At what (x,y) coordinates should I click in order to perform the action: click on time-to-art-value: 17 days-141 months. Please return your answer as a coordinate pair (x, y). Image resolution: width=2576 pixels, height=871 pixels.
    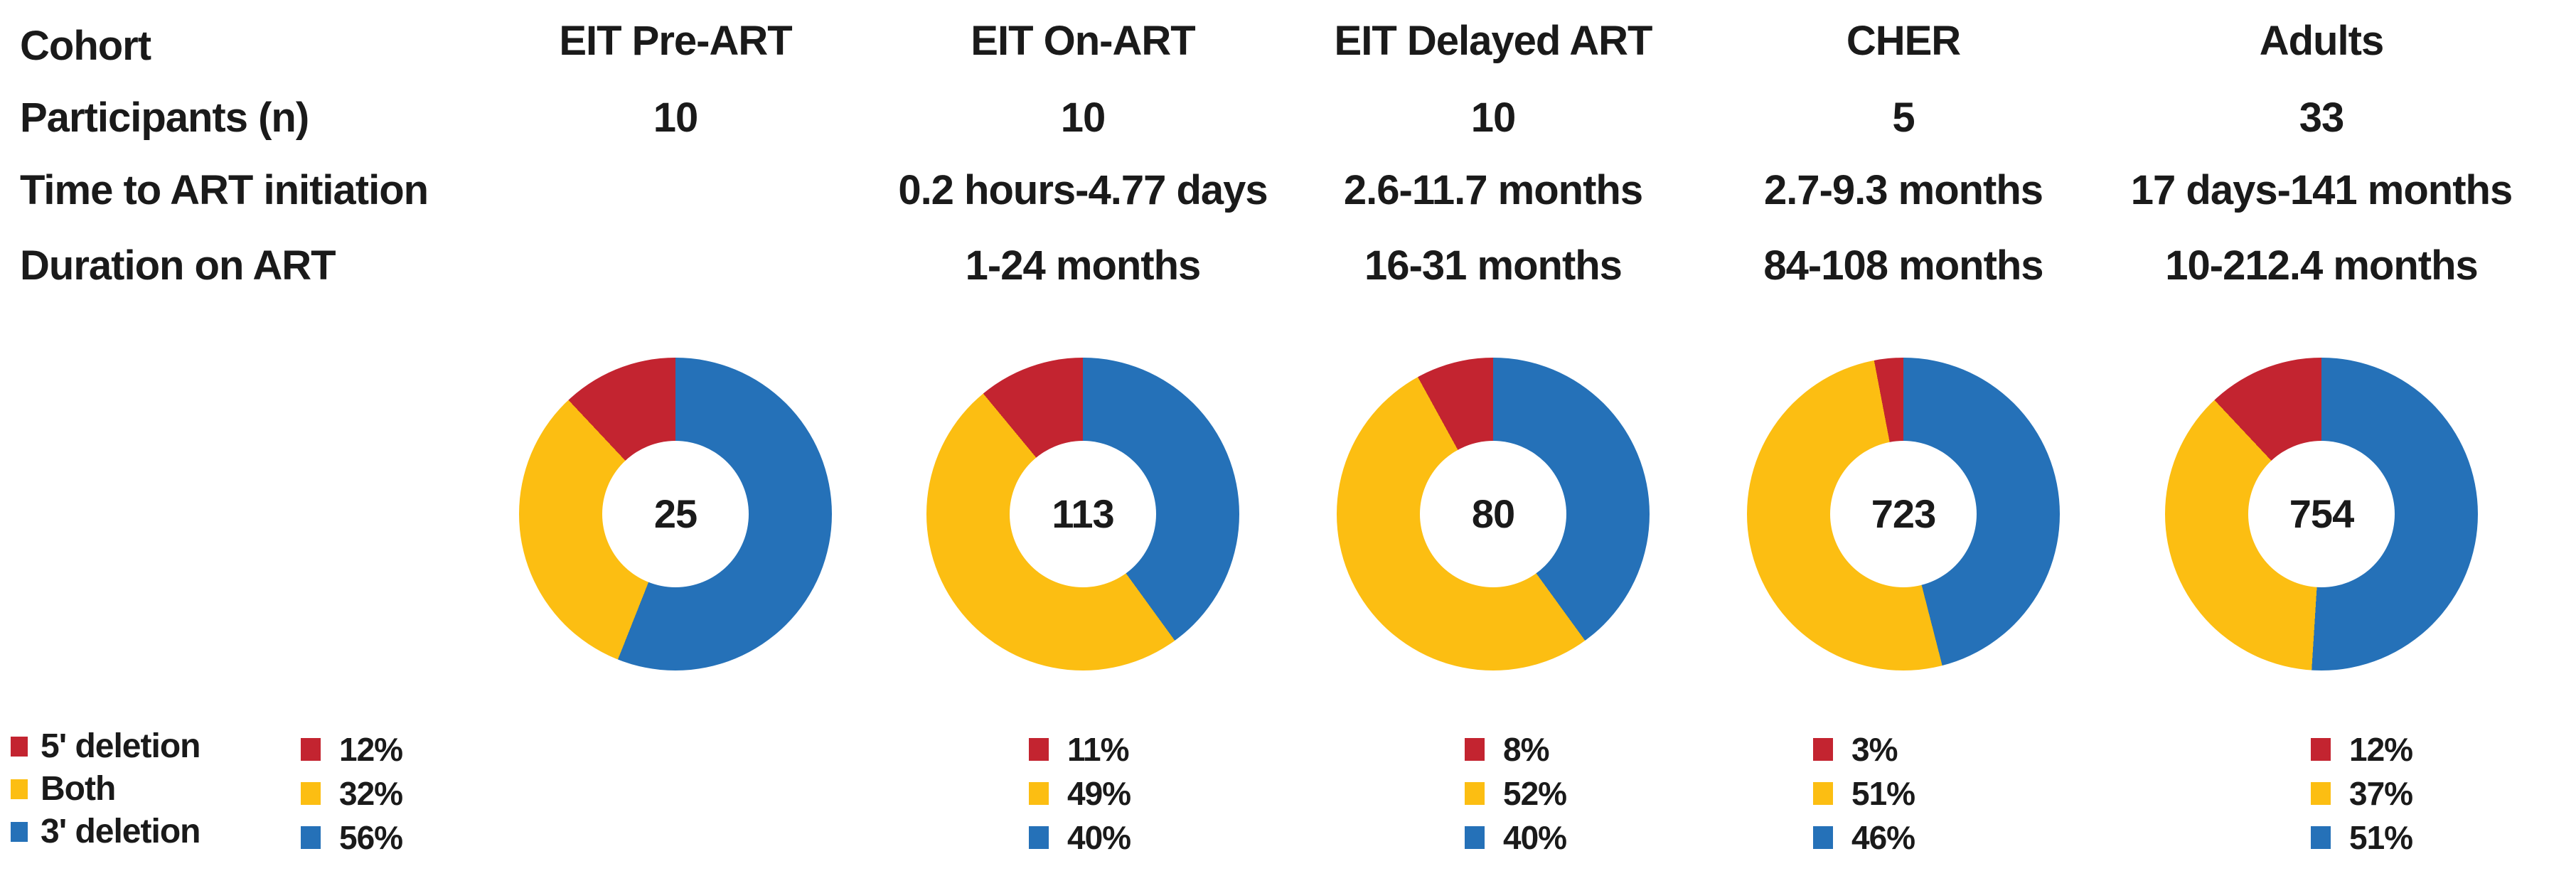
    Looking at the image, I should click on (2321, 190).